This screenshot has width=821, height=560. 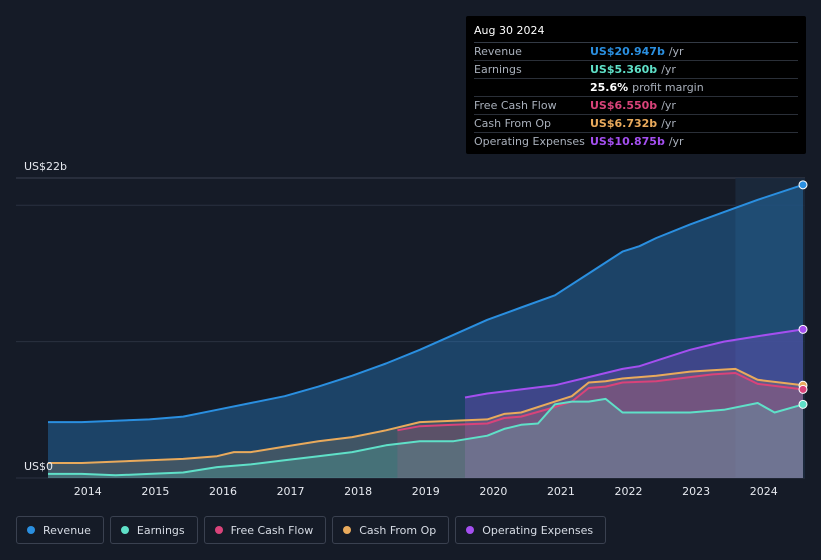 I want to click on endpoint-operating-expenses, so click(x=803, y=329).